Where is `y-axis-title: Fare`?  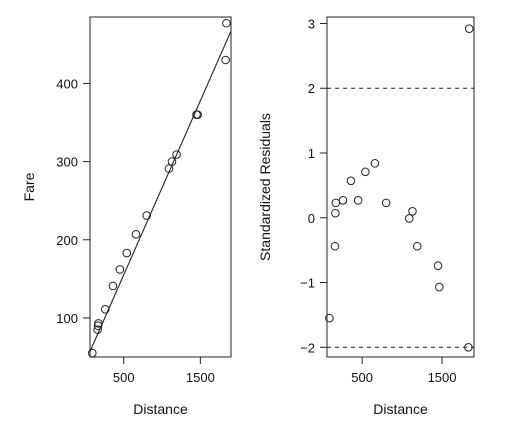 y-axis-title: Fare is located at coordinates (29, 186).